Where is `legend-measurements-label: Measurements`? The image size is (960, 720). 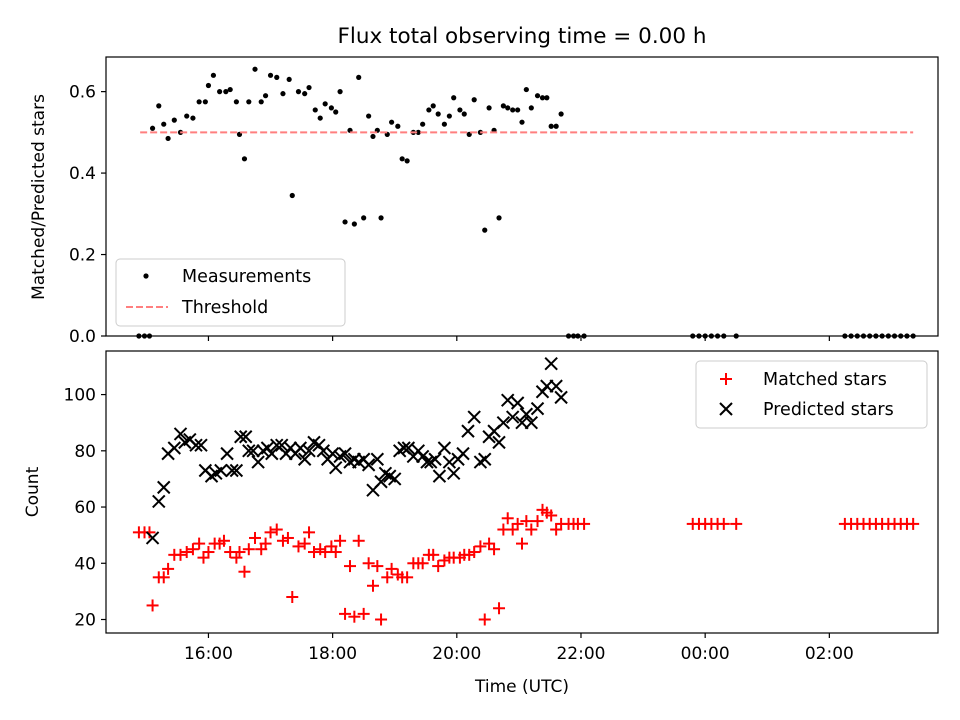 legend-measurements-label: Measurements is located at coordinates (246, 277).